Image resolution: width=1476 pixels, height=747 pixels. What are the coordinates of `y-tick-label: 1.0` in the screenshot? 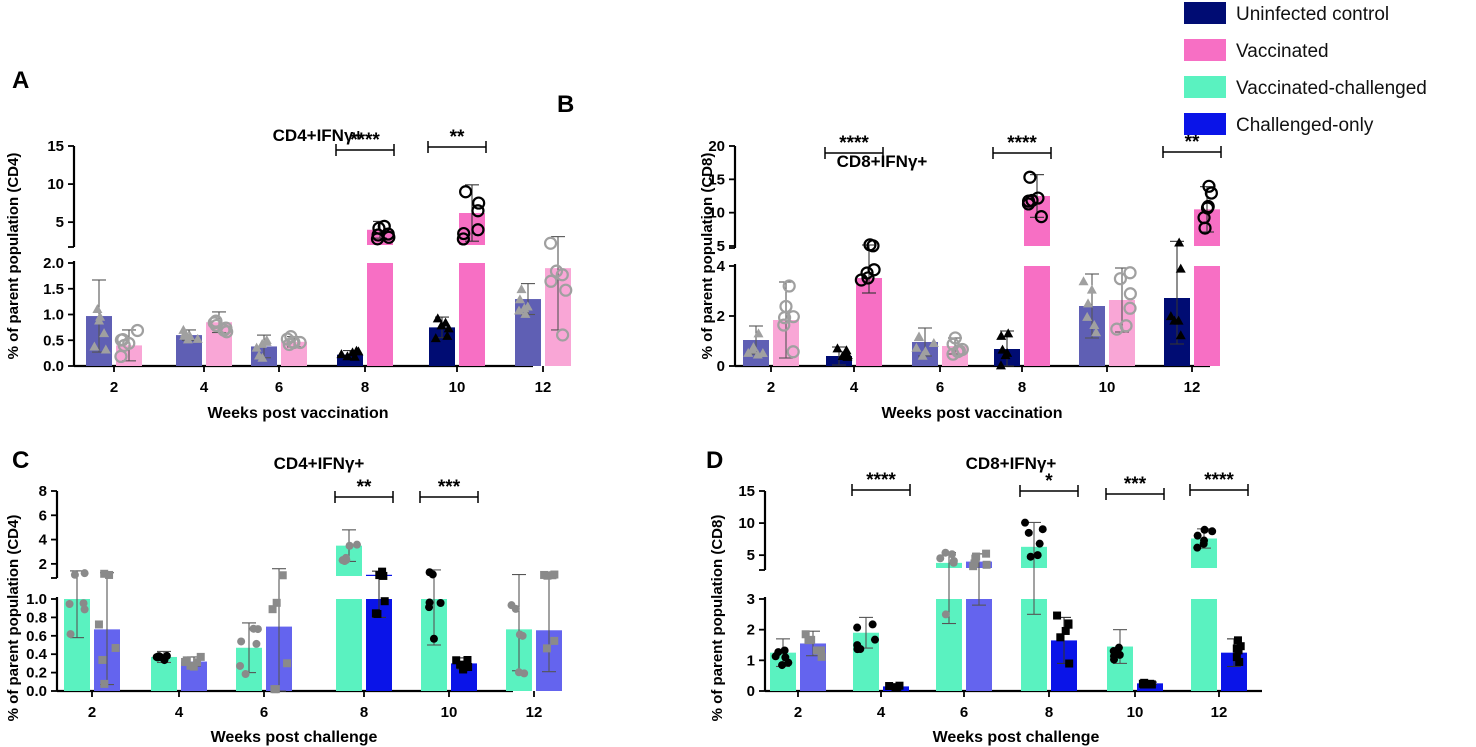 It's located at (53, 315).